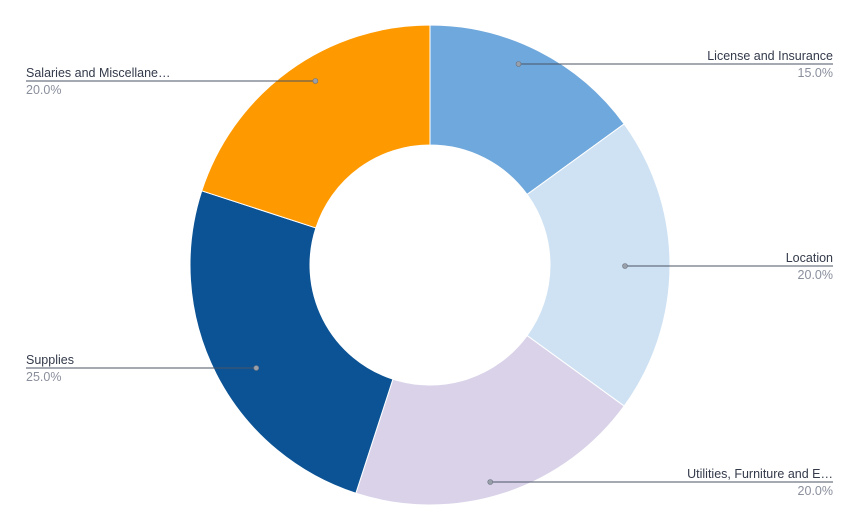  I want to click on slice-salaries-and-miscellane, so click(316, 126).